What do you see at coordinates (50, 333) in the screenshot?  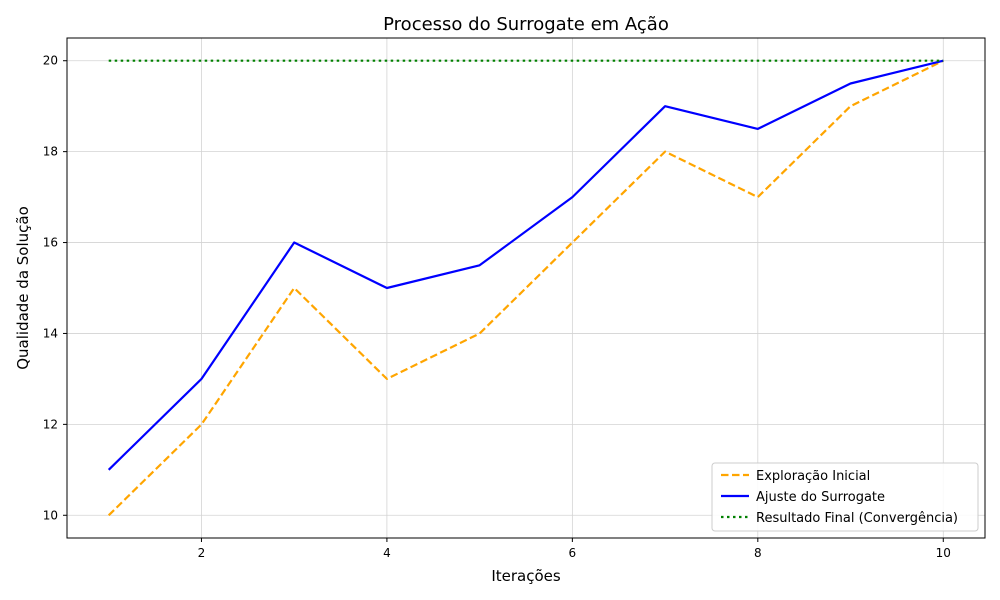 I see `y-tick-label: 14` at bounding box center [50, 333].